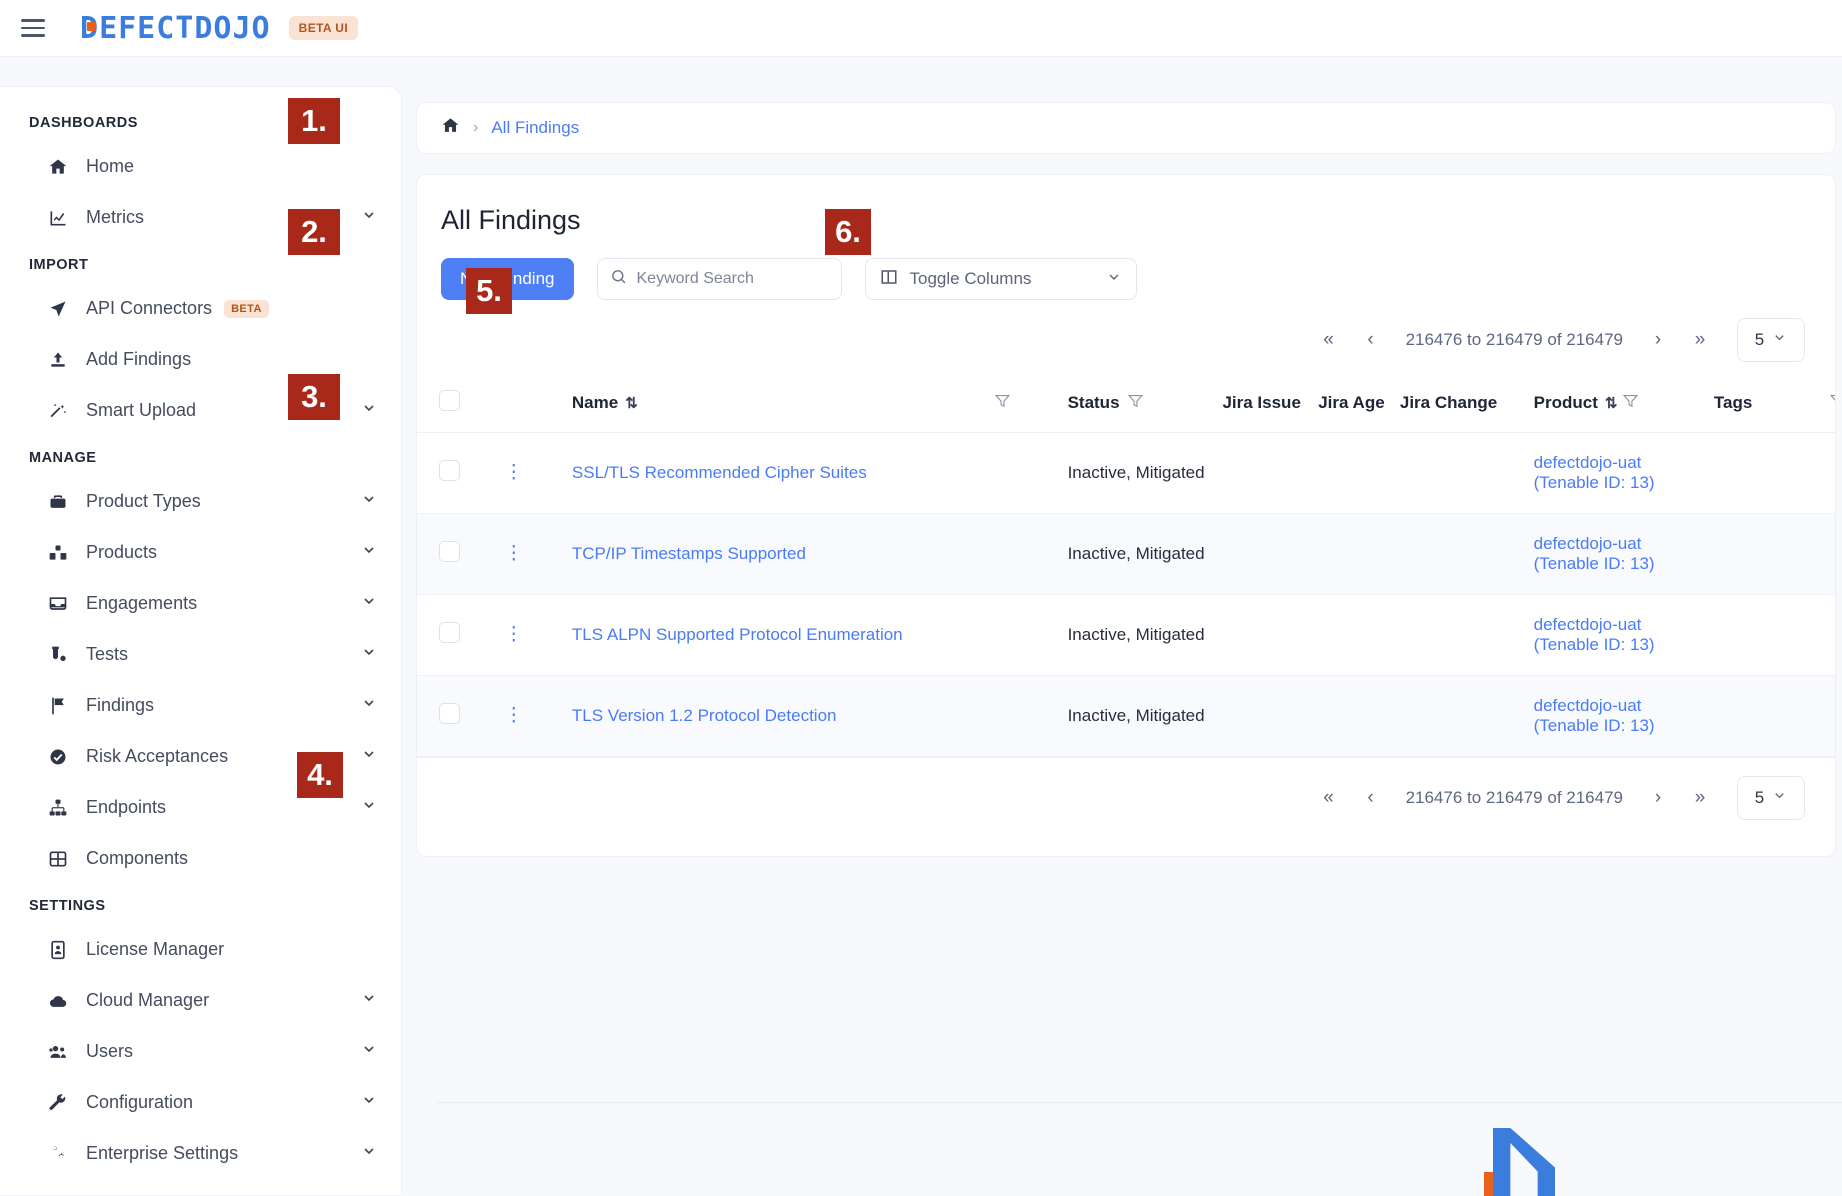 The image size is (1842, 1196). I want to click on sidebar-item-tests: Tests, so click(200, 654).